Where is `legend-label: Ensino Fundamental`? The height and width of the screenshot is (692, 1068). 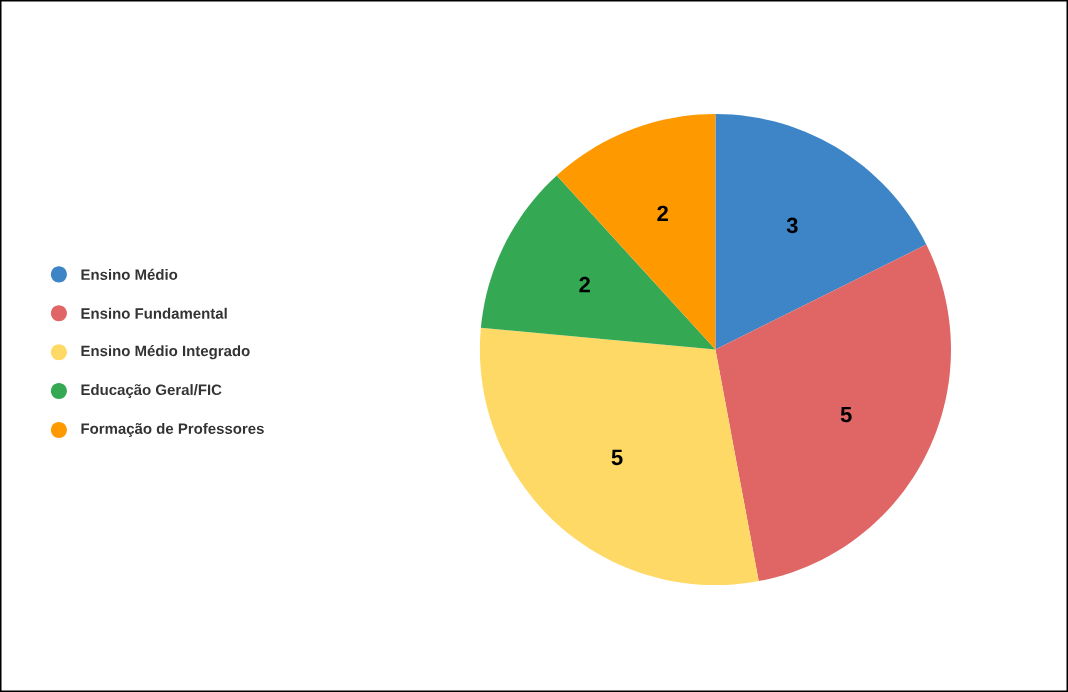 legend-label: Ensino Fundamental is located at coordinates (154, 313).